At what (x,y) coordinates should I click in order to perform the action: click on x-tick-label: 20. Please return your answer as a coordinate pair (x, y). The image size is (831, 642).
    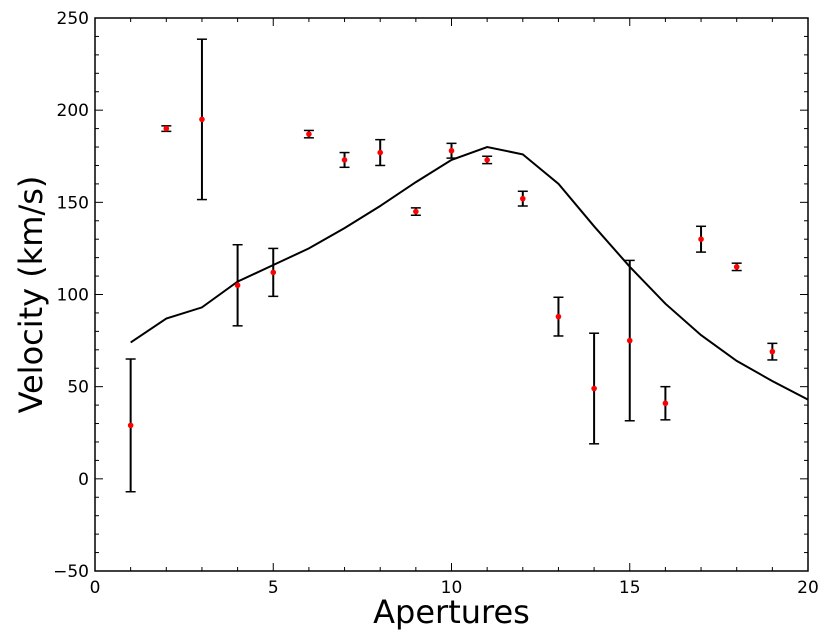
    Looking at the image, I should click on (808, 588).